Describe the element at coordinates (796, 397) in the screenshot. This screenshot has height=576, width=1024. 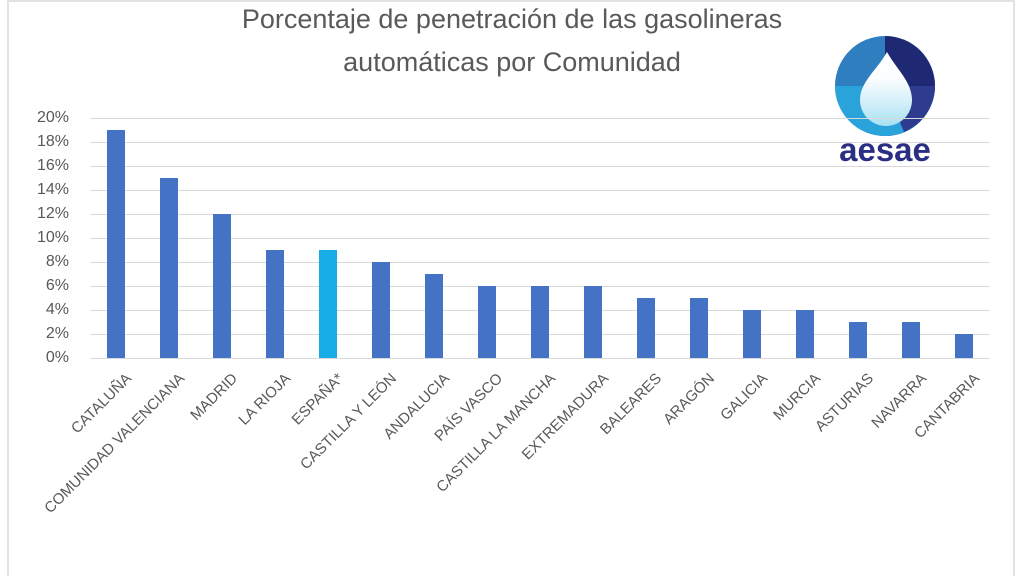
I see `x-axis-category-label: MURCIA` at that location.